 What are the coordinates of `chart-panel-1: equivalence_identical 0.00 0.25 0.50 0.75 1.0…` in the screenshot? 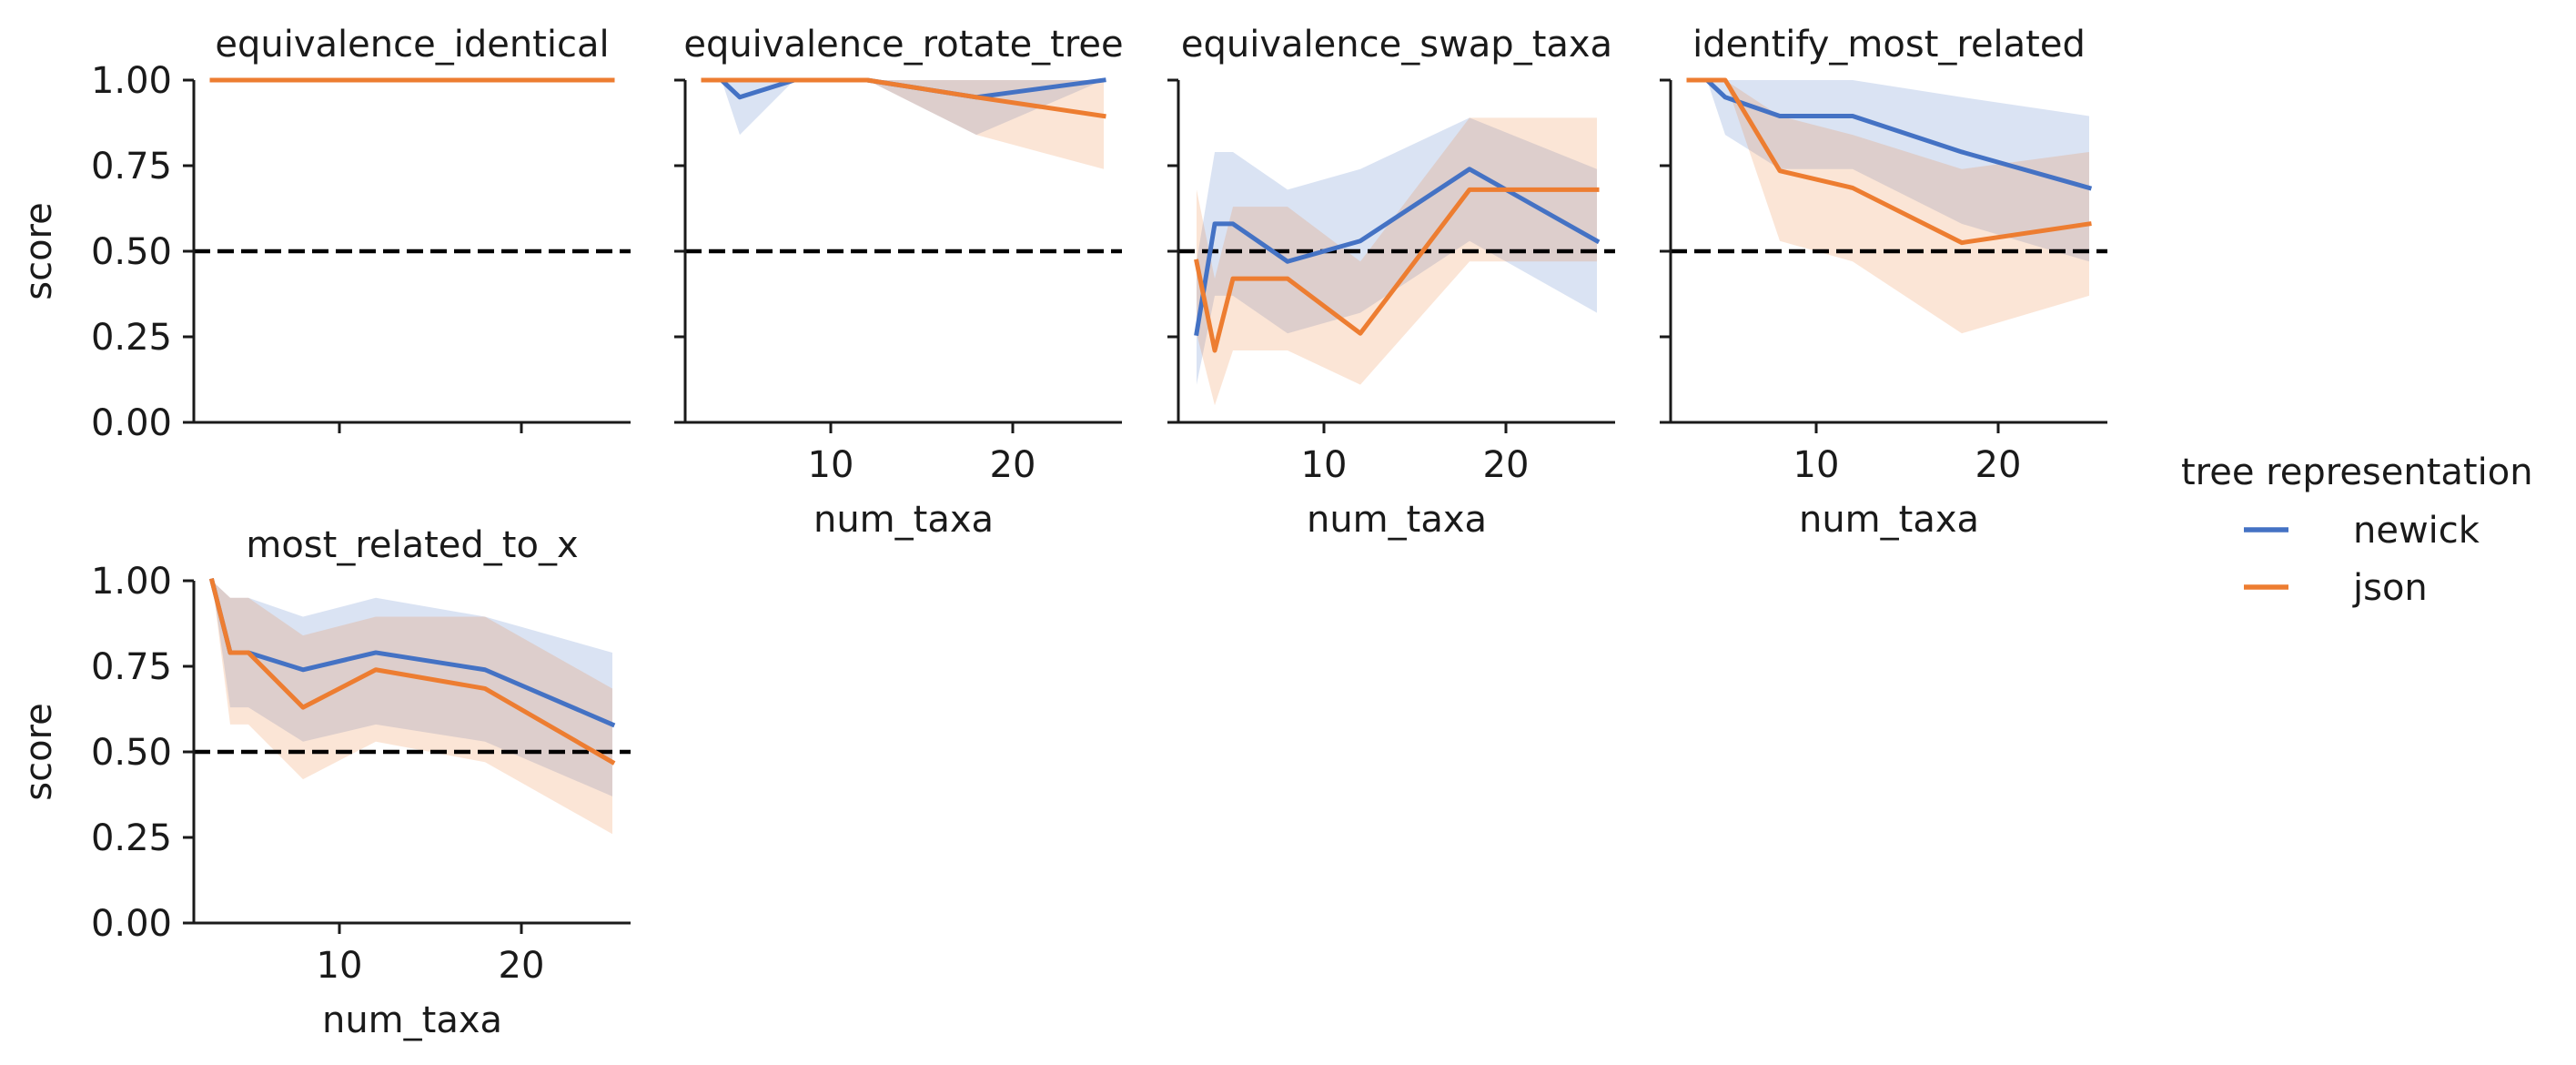 It's located at (324, 234).